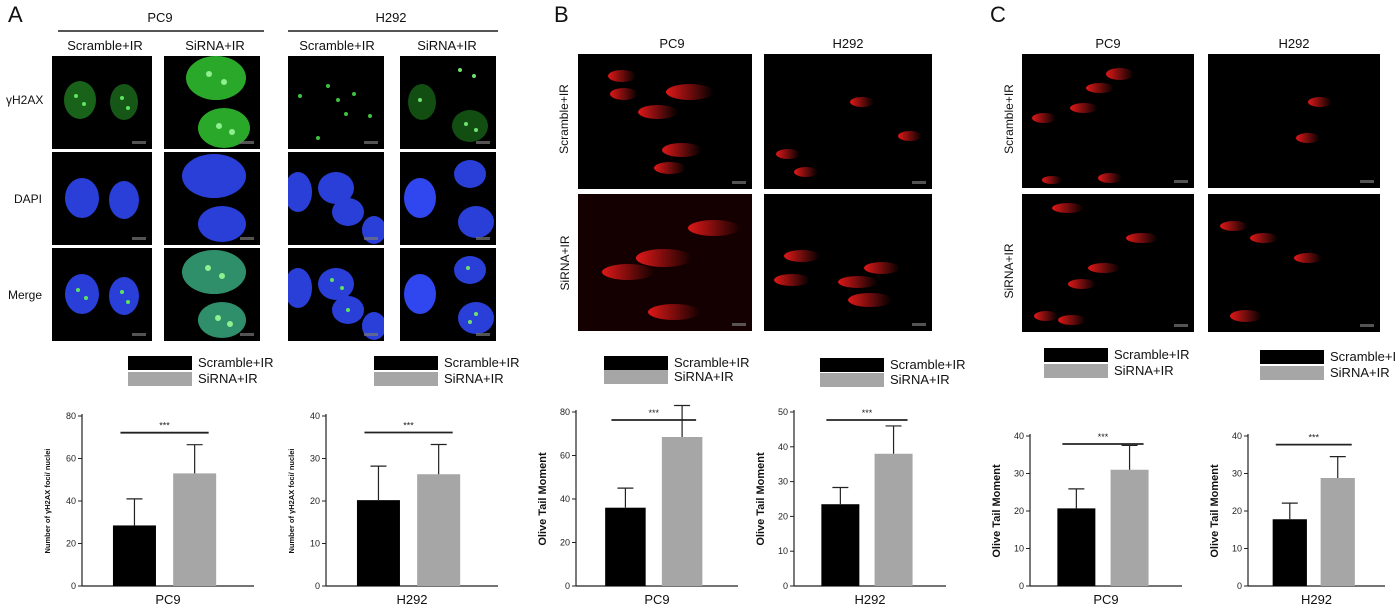  I want to click on micrograph-gh2ax-pc9-sirna, so click(212, 102).